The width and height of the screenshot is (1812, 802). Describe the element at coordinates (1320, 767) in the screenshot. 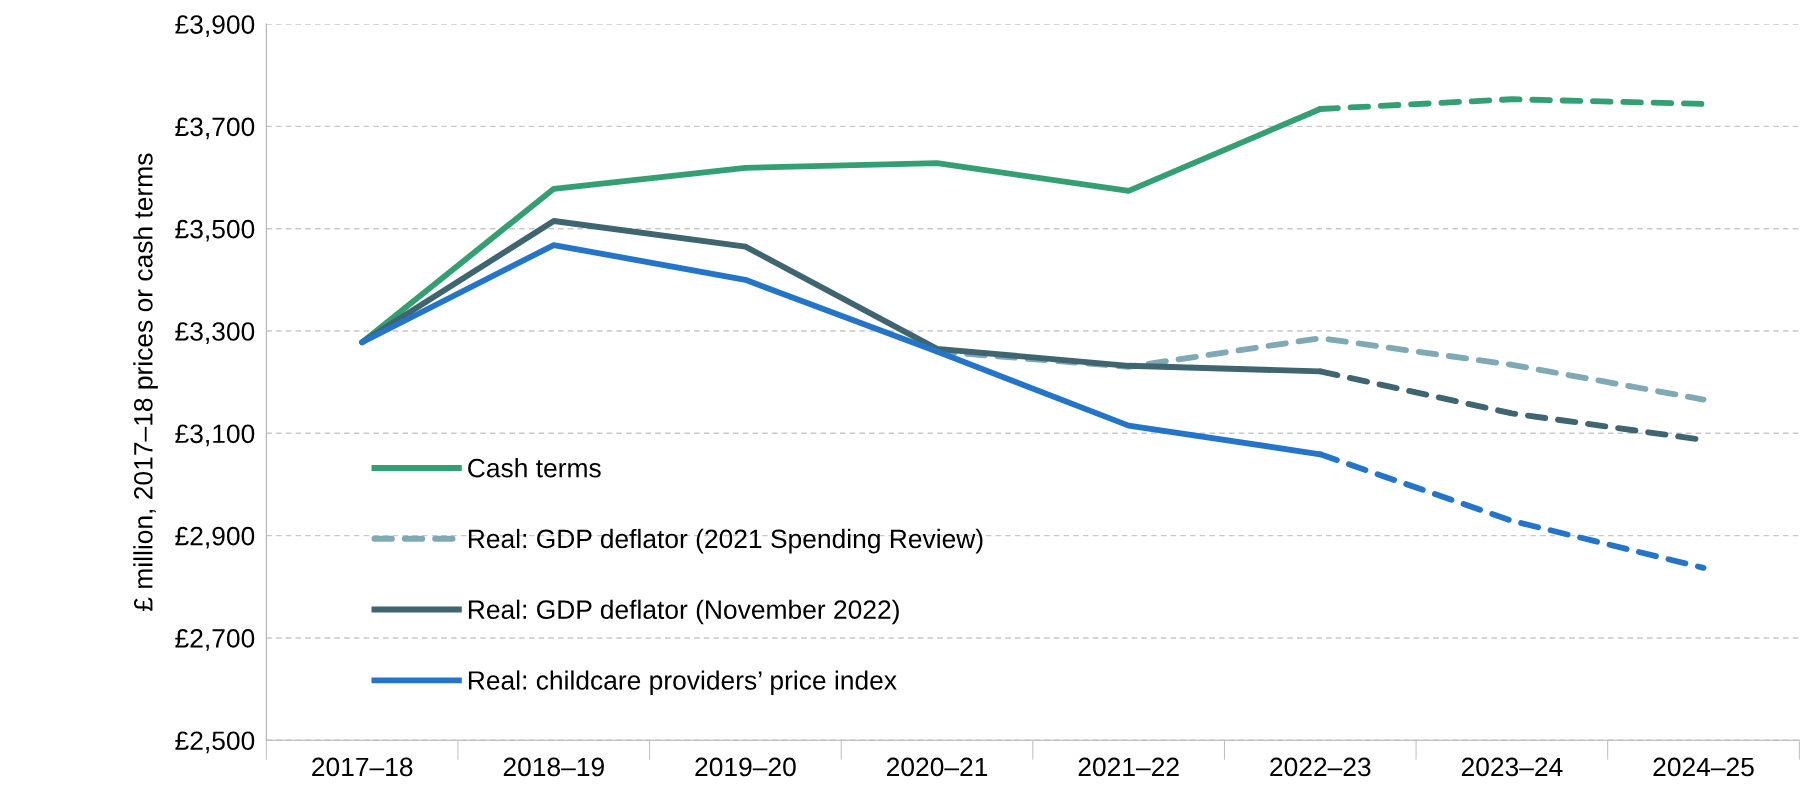

I see `x-tick-label: 2022–23` at that location.